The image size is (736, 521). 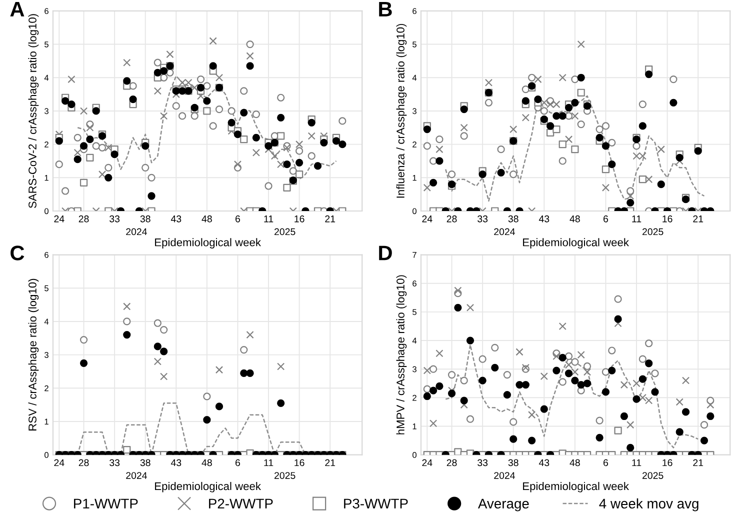 What do you see at coordinates (414, 255) in the screenshot?
I see `y-tick-label: 7` at bounding box center [414, 255].